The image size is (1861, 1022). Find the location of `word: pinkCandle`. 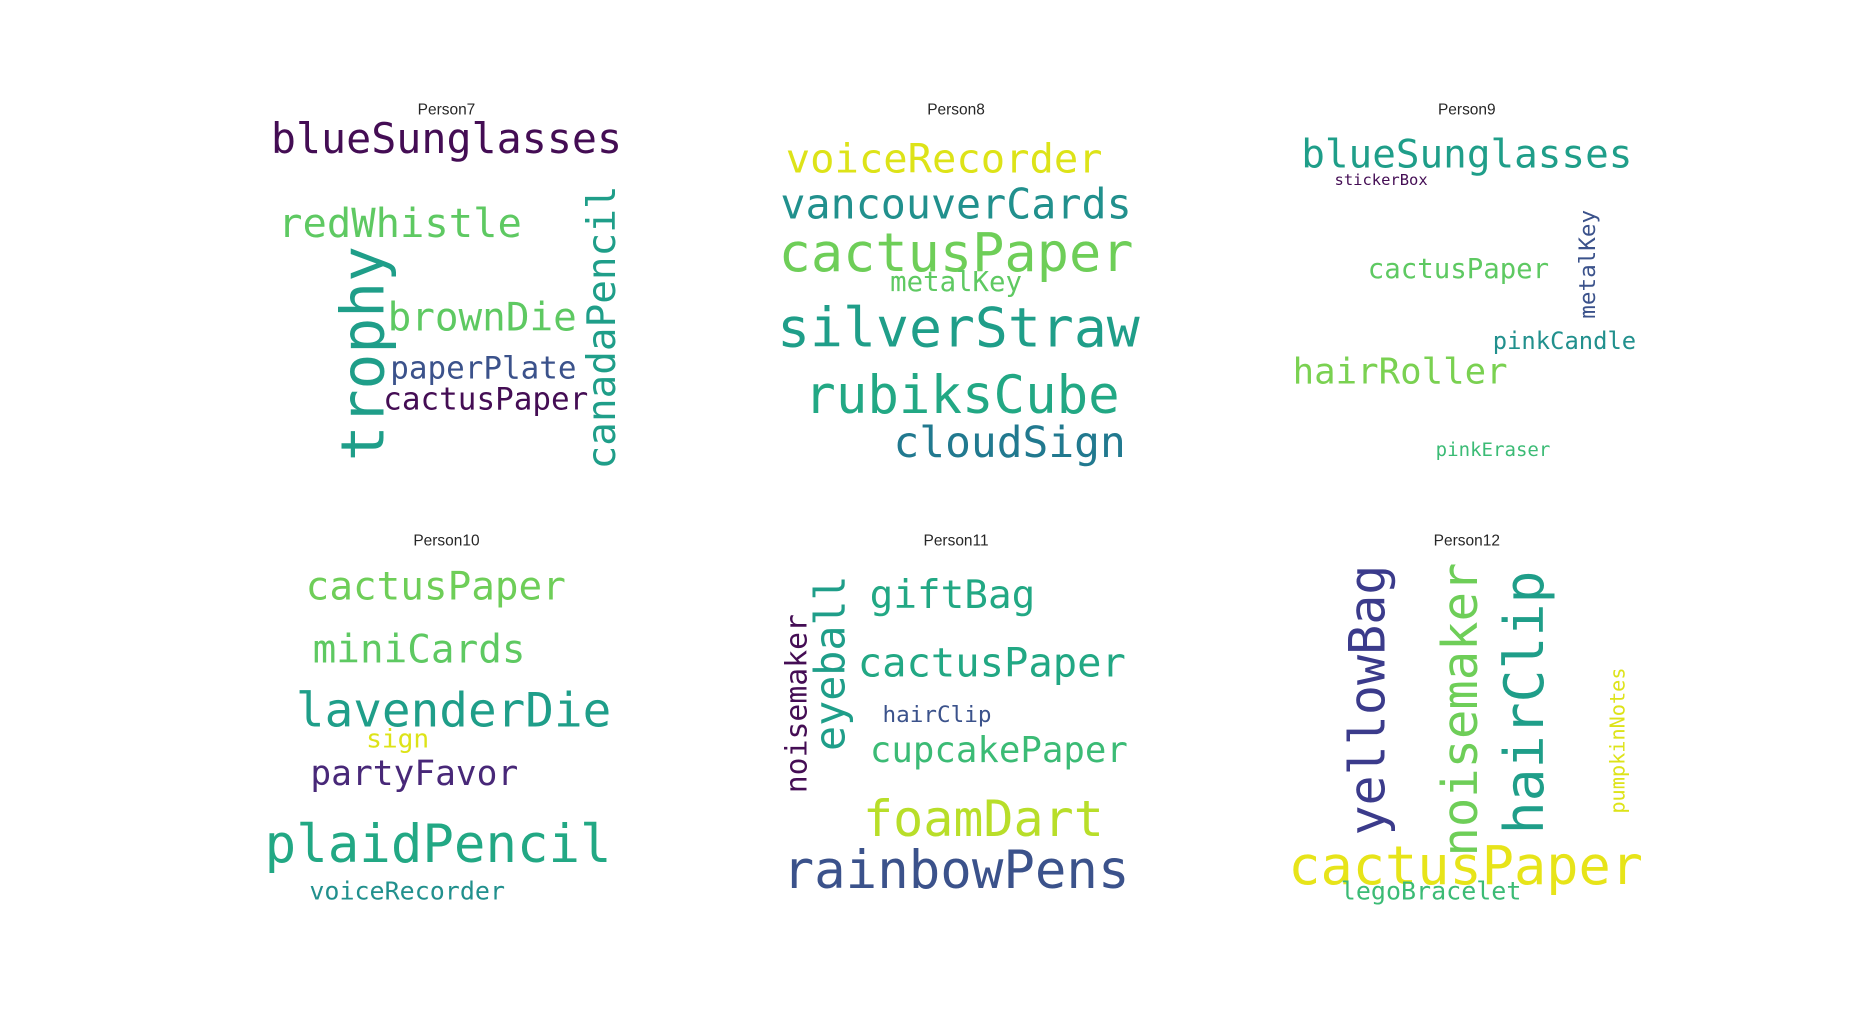

word: pinkCandle is located at coordinates (1564, 340).